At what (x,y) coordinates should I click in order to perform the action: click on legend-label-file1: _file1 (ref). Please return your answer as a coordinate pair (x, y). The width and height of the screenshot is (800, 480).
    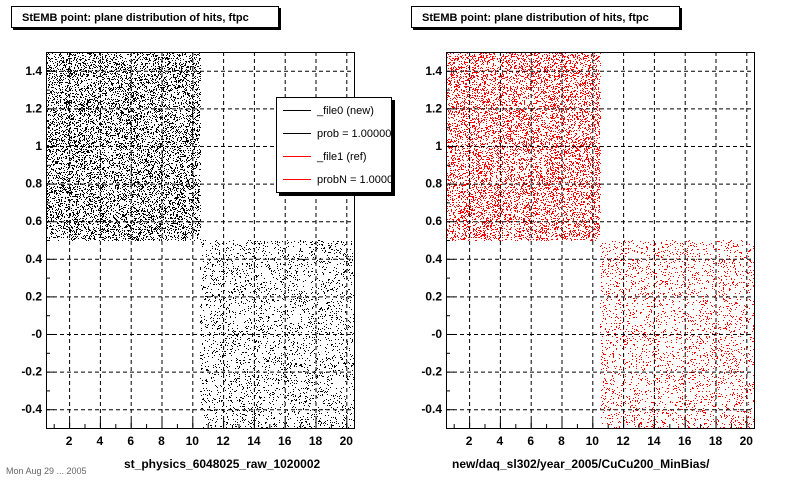
    Looking at the image, I should click on (342, 157).